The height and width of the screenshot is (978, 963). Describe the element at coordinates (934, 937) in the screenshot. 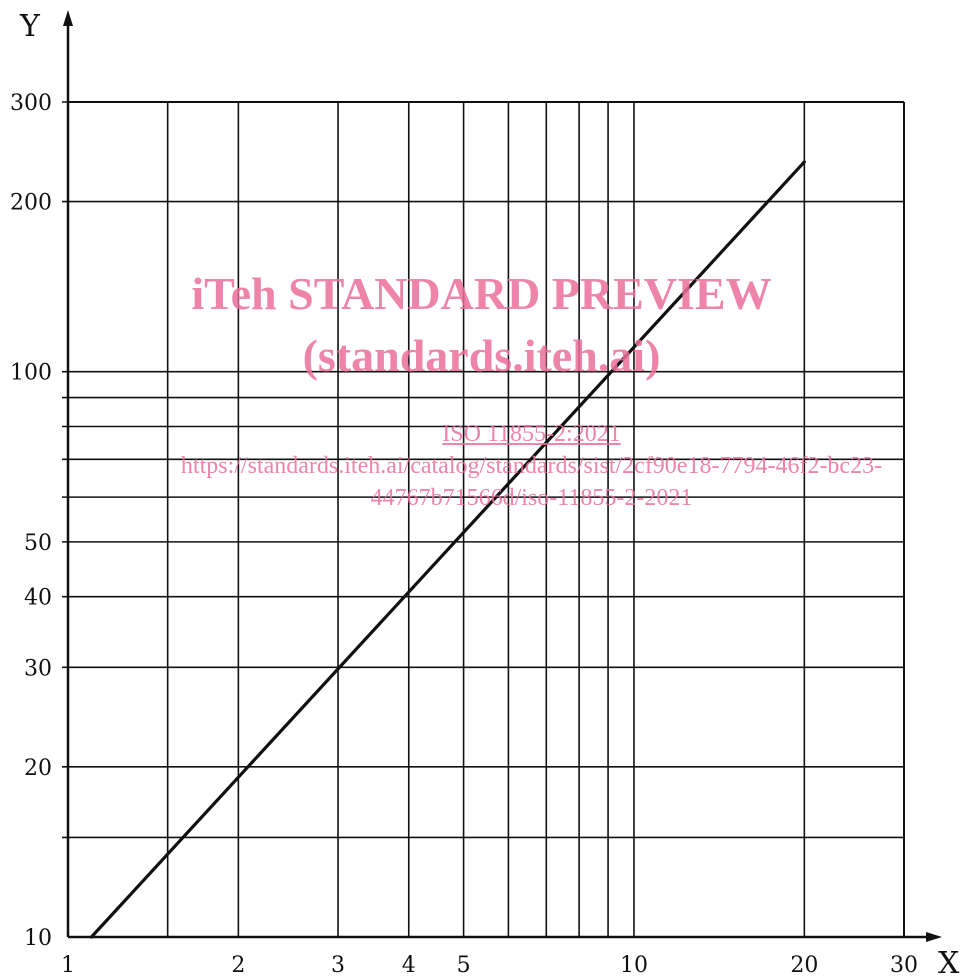

I see `x-axis-arrow` at that location.